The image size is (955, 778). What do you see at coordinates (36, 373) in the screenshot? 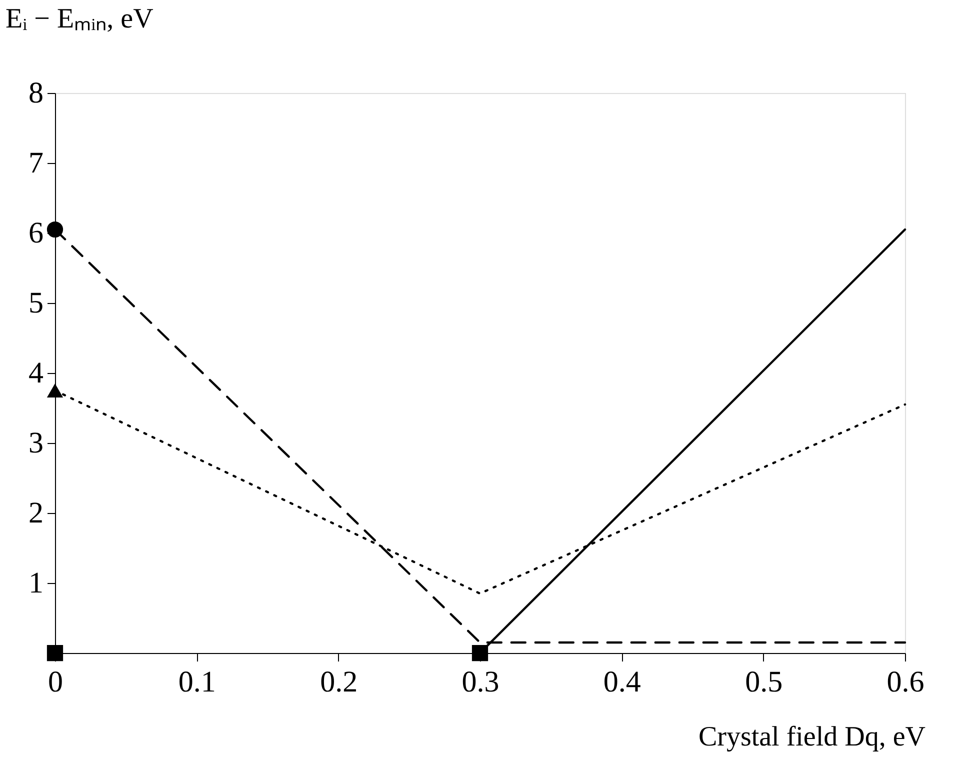
I see `y-tick-label: 4` at bounding box center [36, 373].